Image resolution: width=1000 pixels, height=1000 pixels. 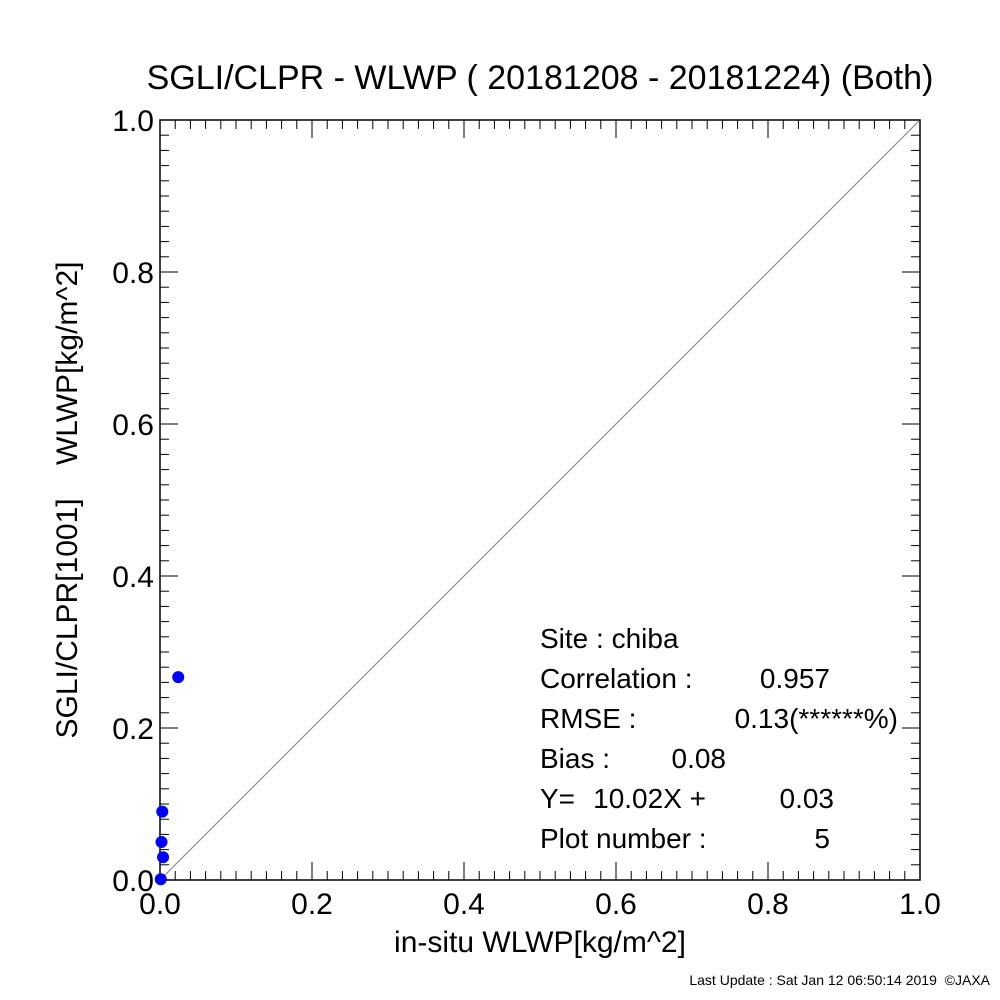 What do you see at coordinates (133, 881) in the screenshot?
I see `y-tick-label: 0.0` at bounding box center [133, 881].